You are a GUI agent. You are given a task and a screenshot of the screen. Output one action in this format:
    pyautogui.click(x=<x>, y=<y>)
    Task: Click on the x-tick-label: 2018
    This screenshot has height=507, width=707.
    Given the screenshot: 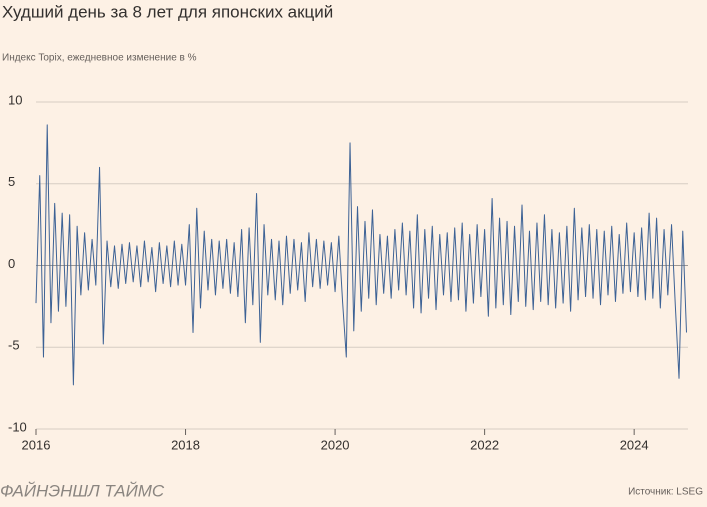 What is the action you would take?
    pyautogui.click(x=185, y=444)
    